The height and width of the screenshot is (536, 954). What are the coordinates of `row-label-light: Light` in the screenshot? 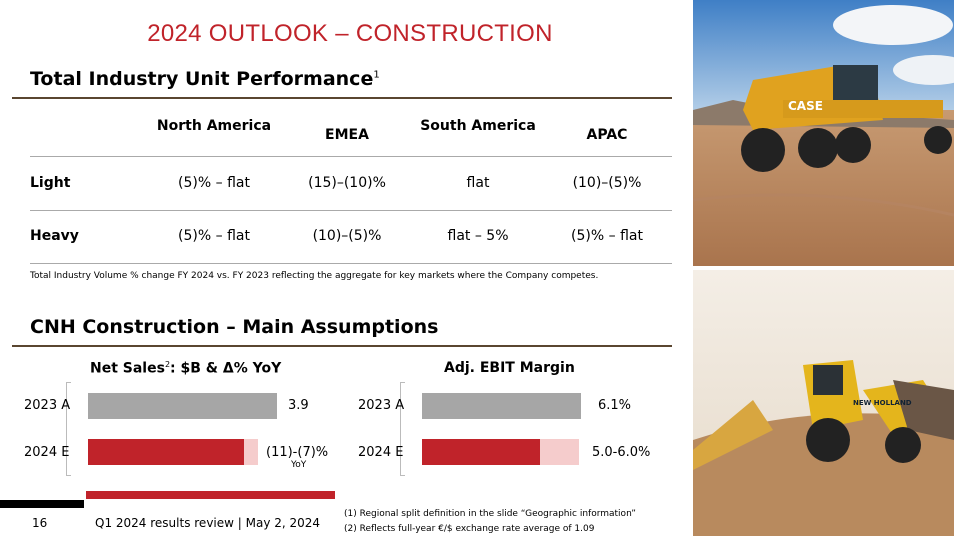 It's located at (50, 183).